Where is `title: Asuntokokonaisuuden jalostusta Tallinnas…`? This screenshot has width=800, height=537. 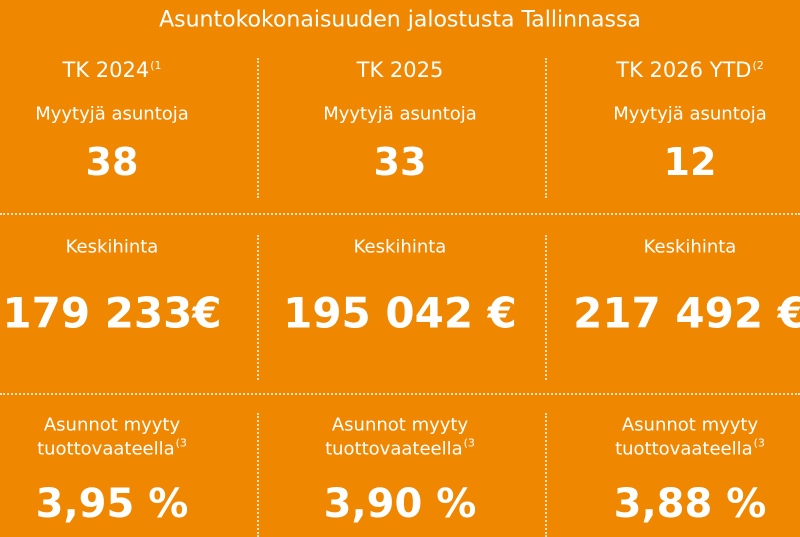
title: Asuntokokonaisuuden jalostusta Tallinnas… is located at coordinates (400, 20).